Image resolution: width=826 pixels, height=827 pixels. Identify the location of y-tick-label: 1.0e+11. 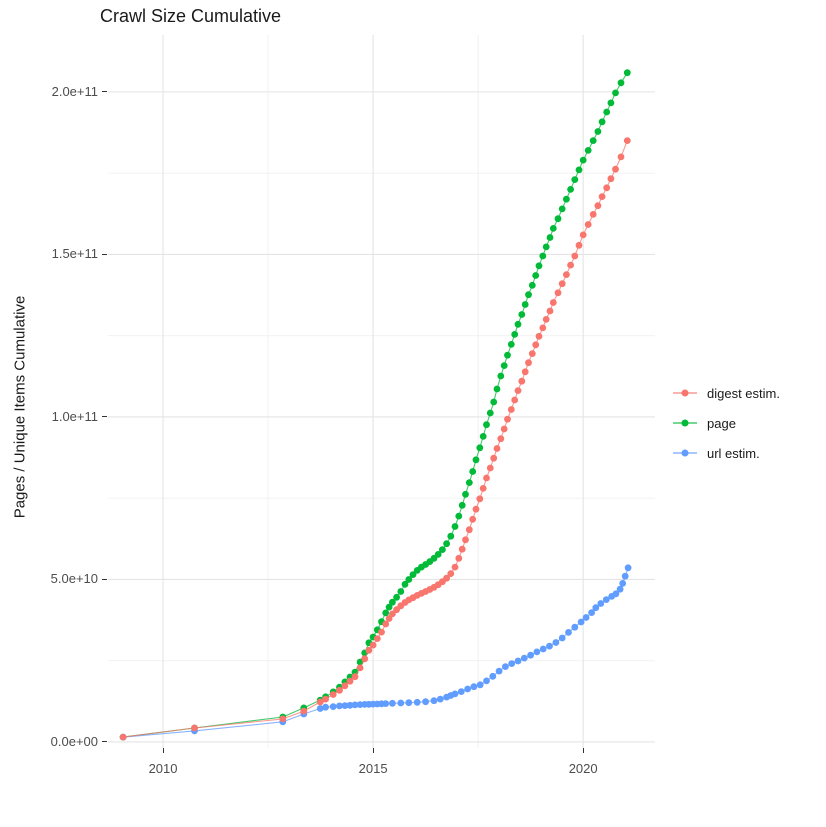
(74, 416).